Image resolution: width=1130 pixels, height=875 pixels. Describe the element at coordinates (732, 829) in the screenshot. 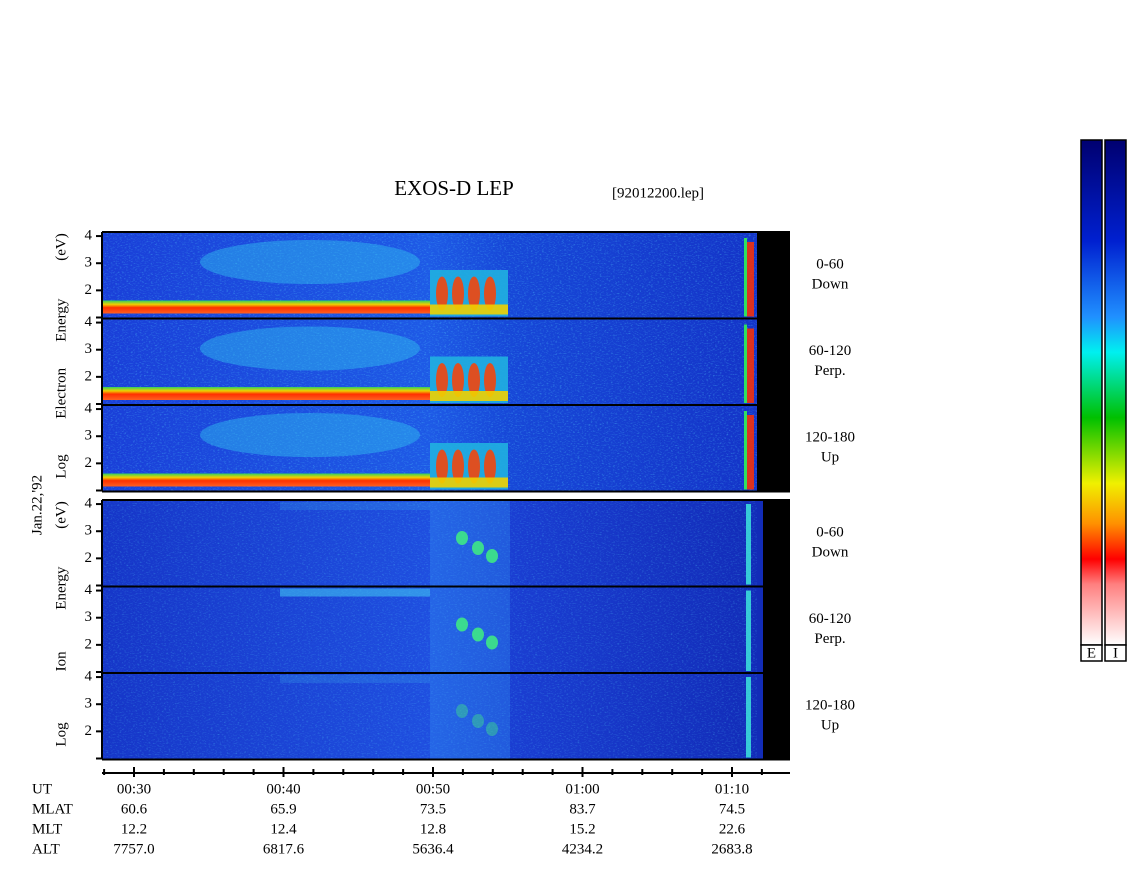

I see `ephemeris-value: 22.6` at that location.